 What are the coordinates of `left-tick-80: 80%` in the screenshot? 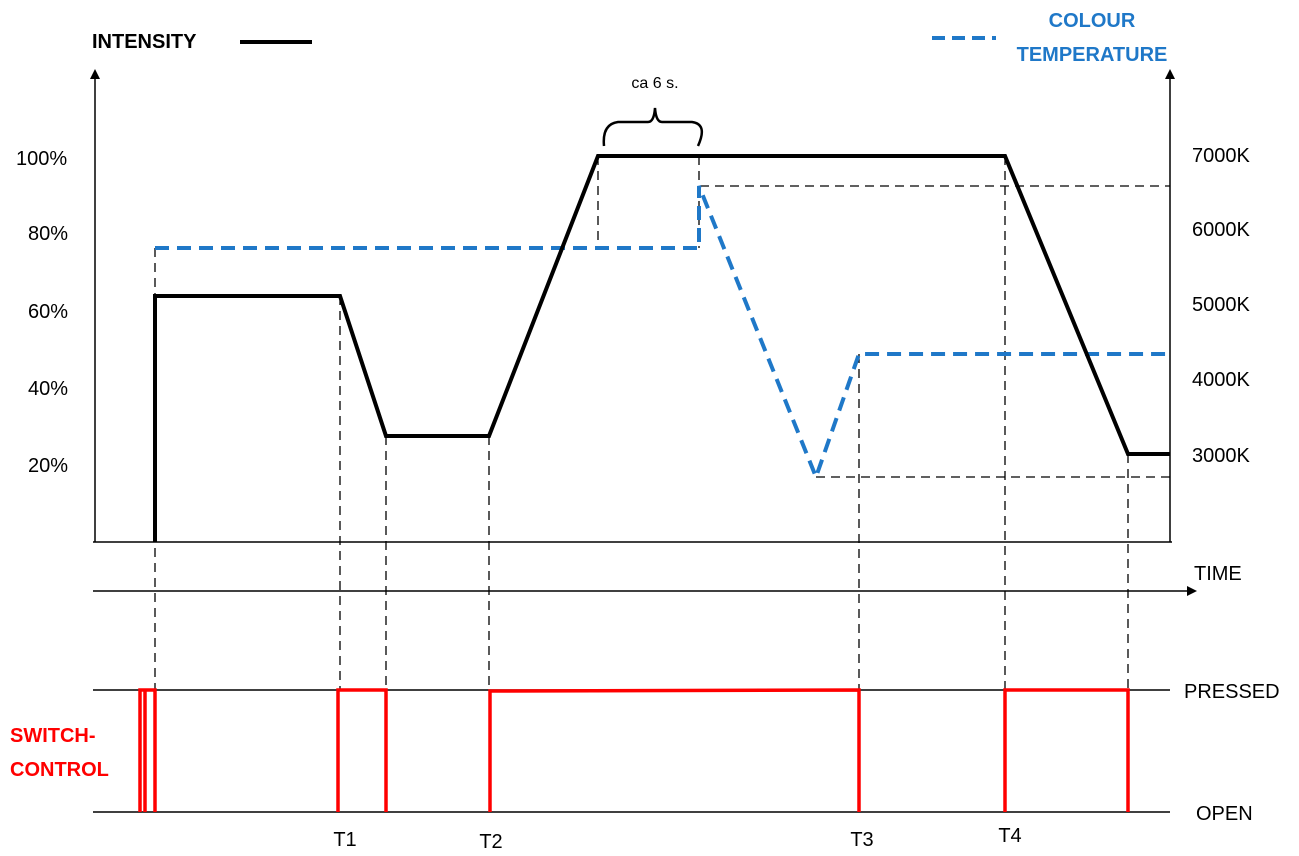 It's located at (48, 234).